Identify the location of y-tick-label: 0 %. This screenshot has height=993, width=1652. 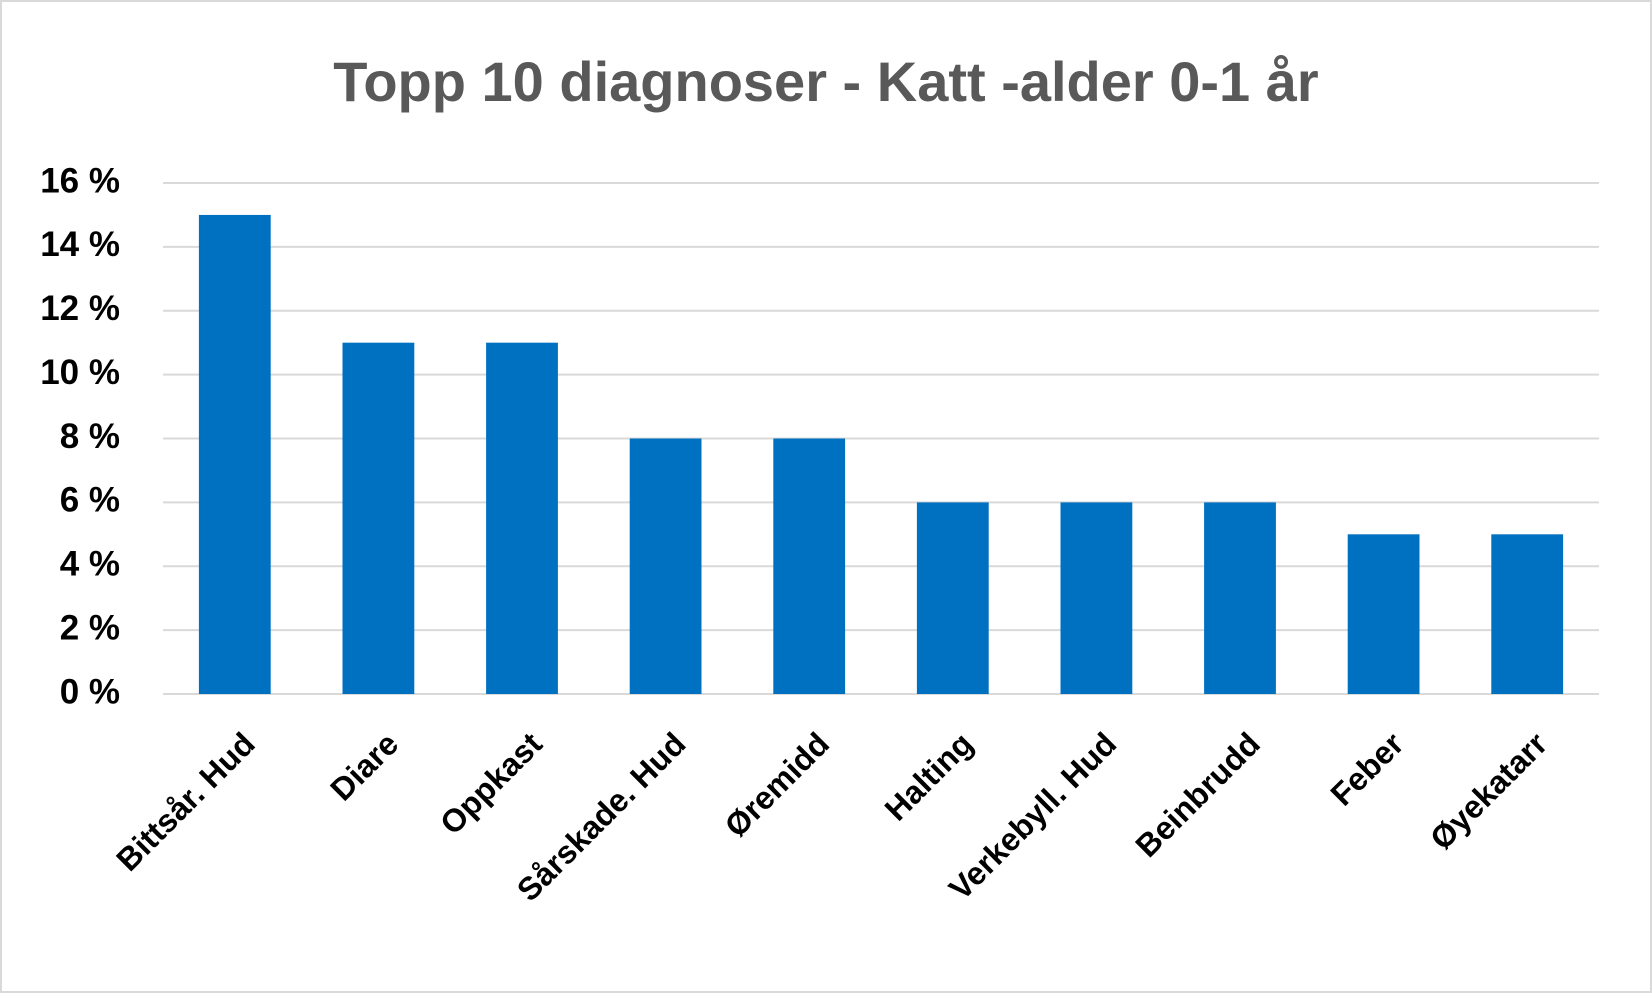
(90, 691).